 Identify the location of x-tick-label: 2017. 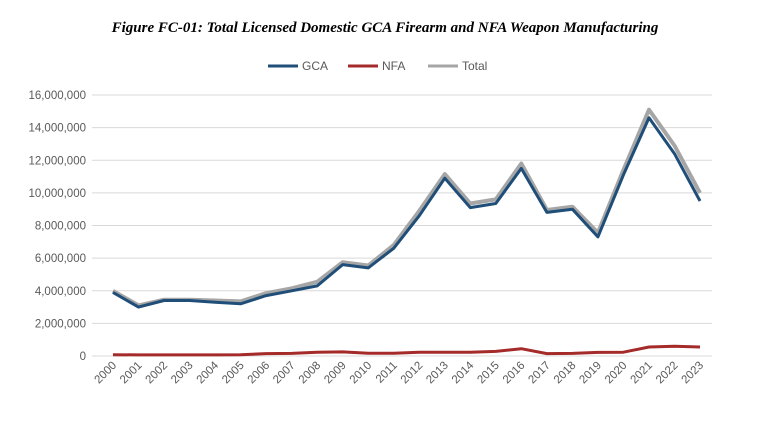
(539, 373).